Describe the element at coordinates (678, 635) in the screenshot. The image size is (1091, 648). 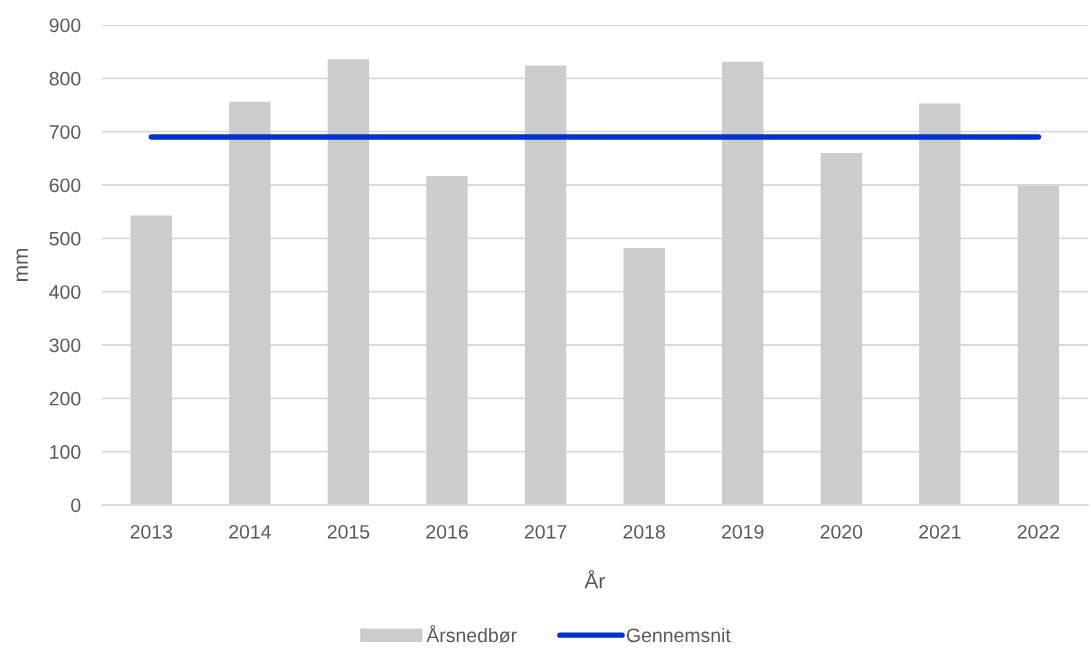
I see `legend-label: Gennemsnit` at that location.